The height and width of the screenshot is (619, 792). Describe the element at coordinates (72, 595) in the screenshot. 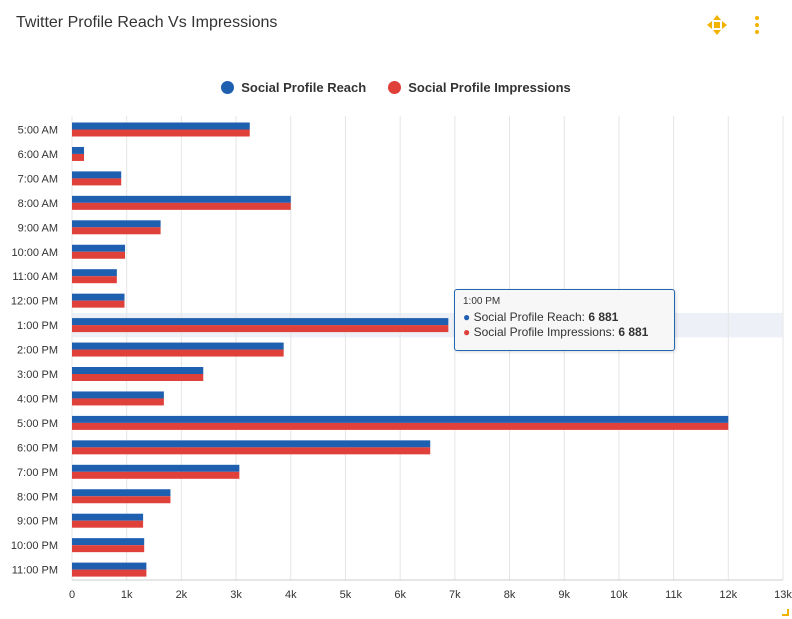

I see `x-tick-label: 0` at that location.